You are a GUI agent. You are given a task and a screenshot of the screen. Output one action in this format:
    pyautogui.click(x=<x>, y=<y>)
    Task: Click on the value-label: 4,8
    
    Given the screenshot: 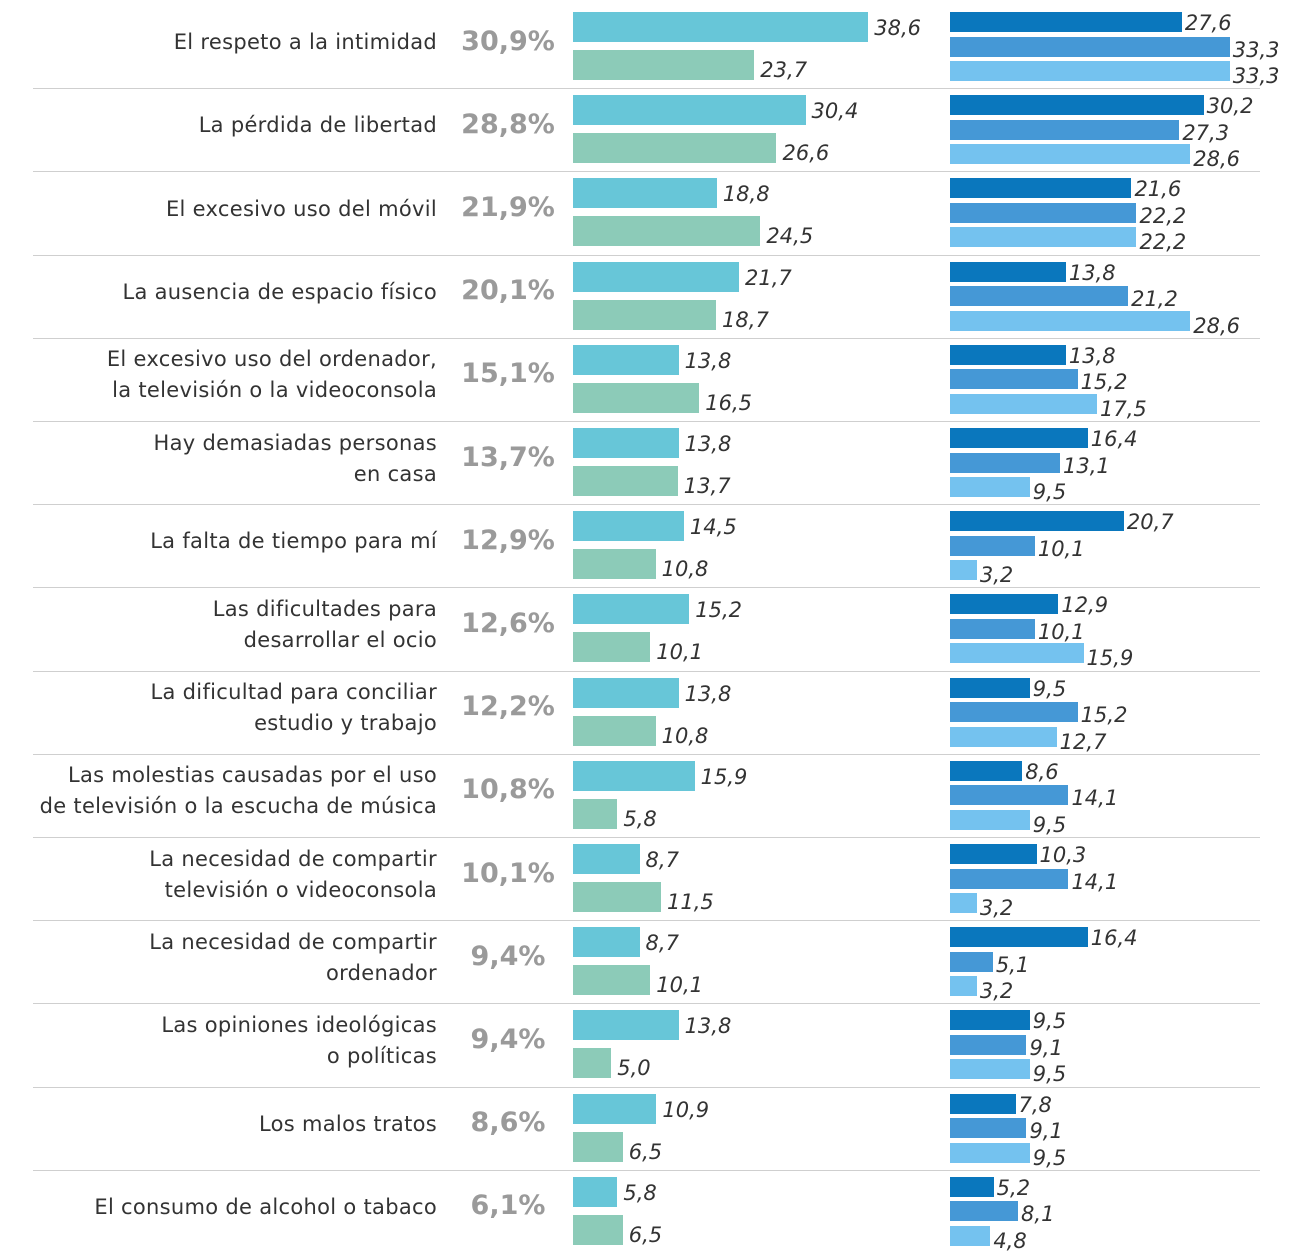 What is the action you would take?
    pyautogui.click(x=1010, y=1240)
    